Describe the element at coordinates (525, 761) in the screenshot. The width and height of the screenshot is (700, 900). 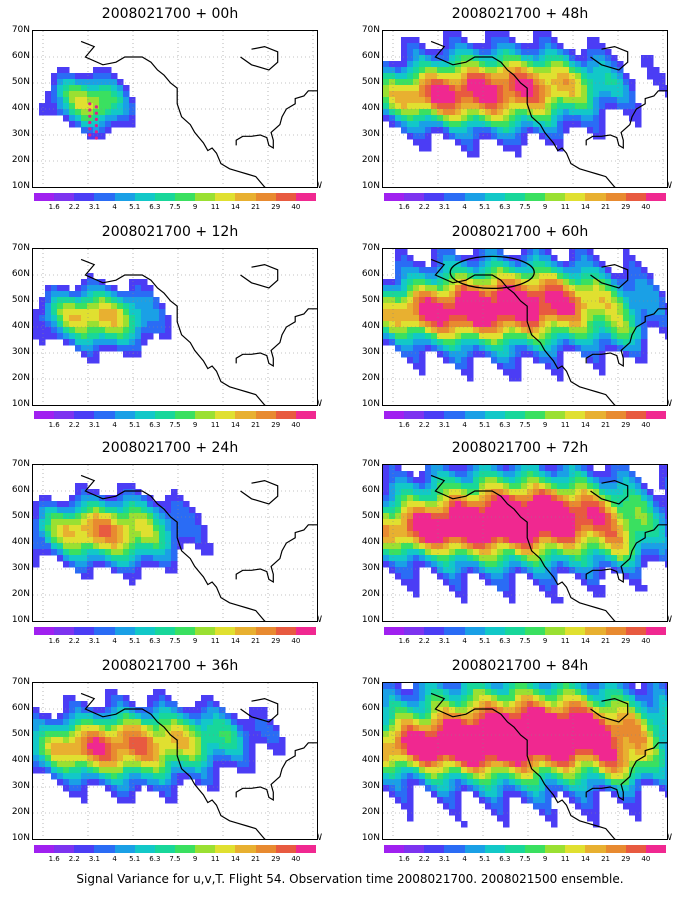
I see `variance-map` at that location.